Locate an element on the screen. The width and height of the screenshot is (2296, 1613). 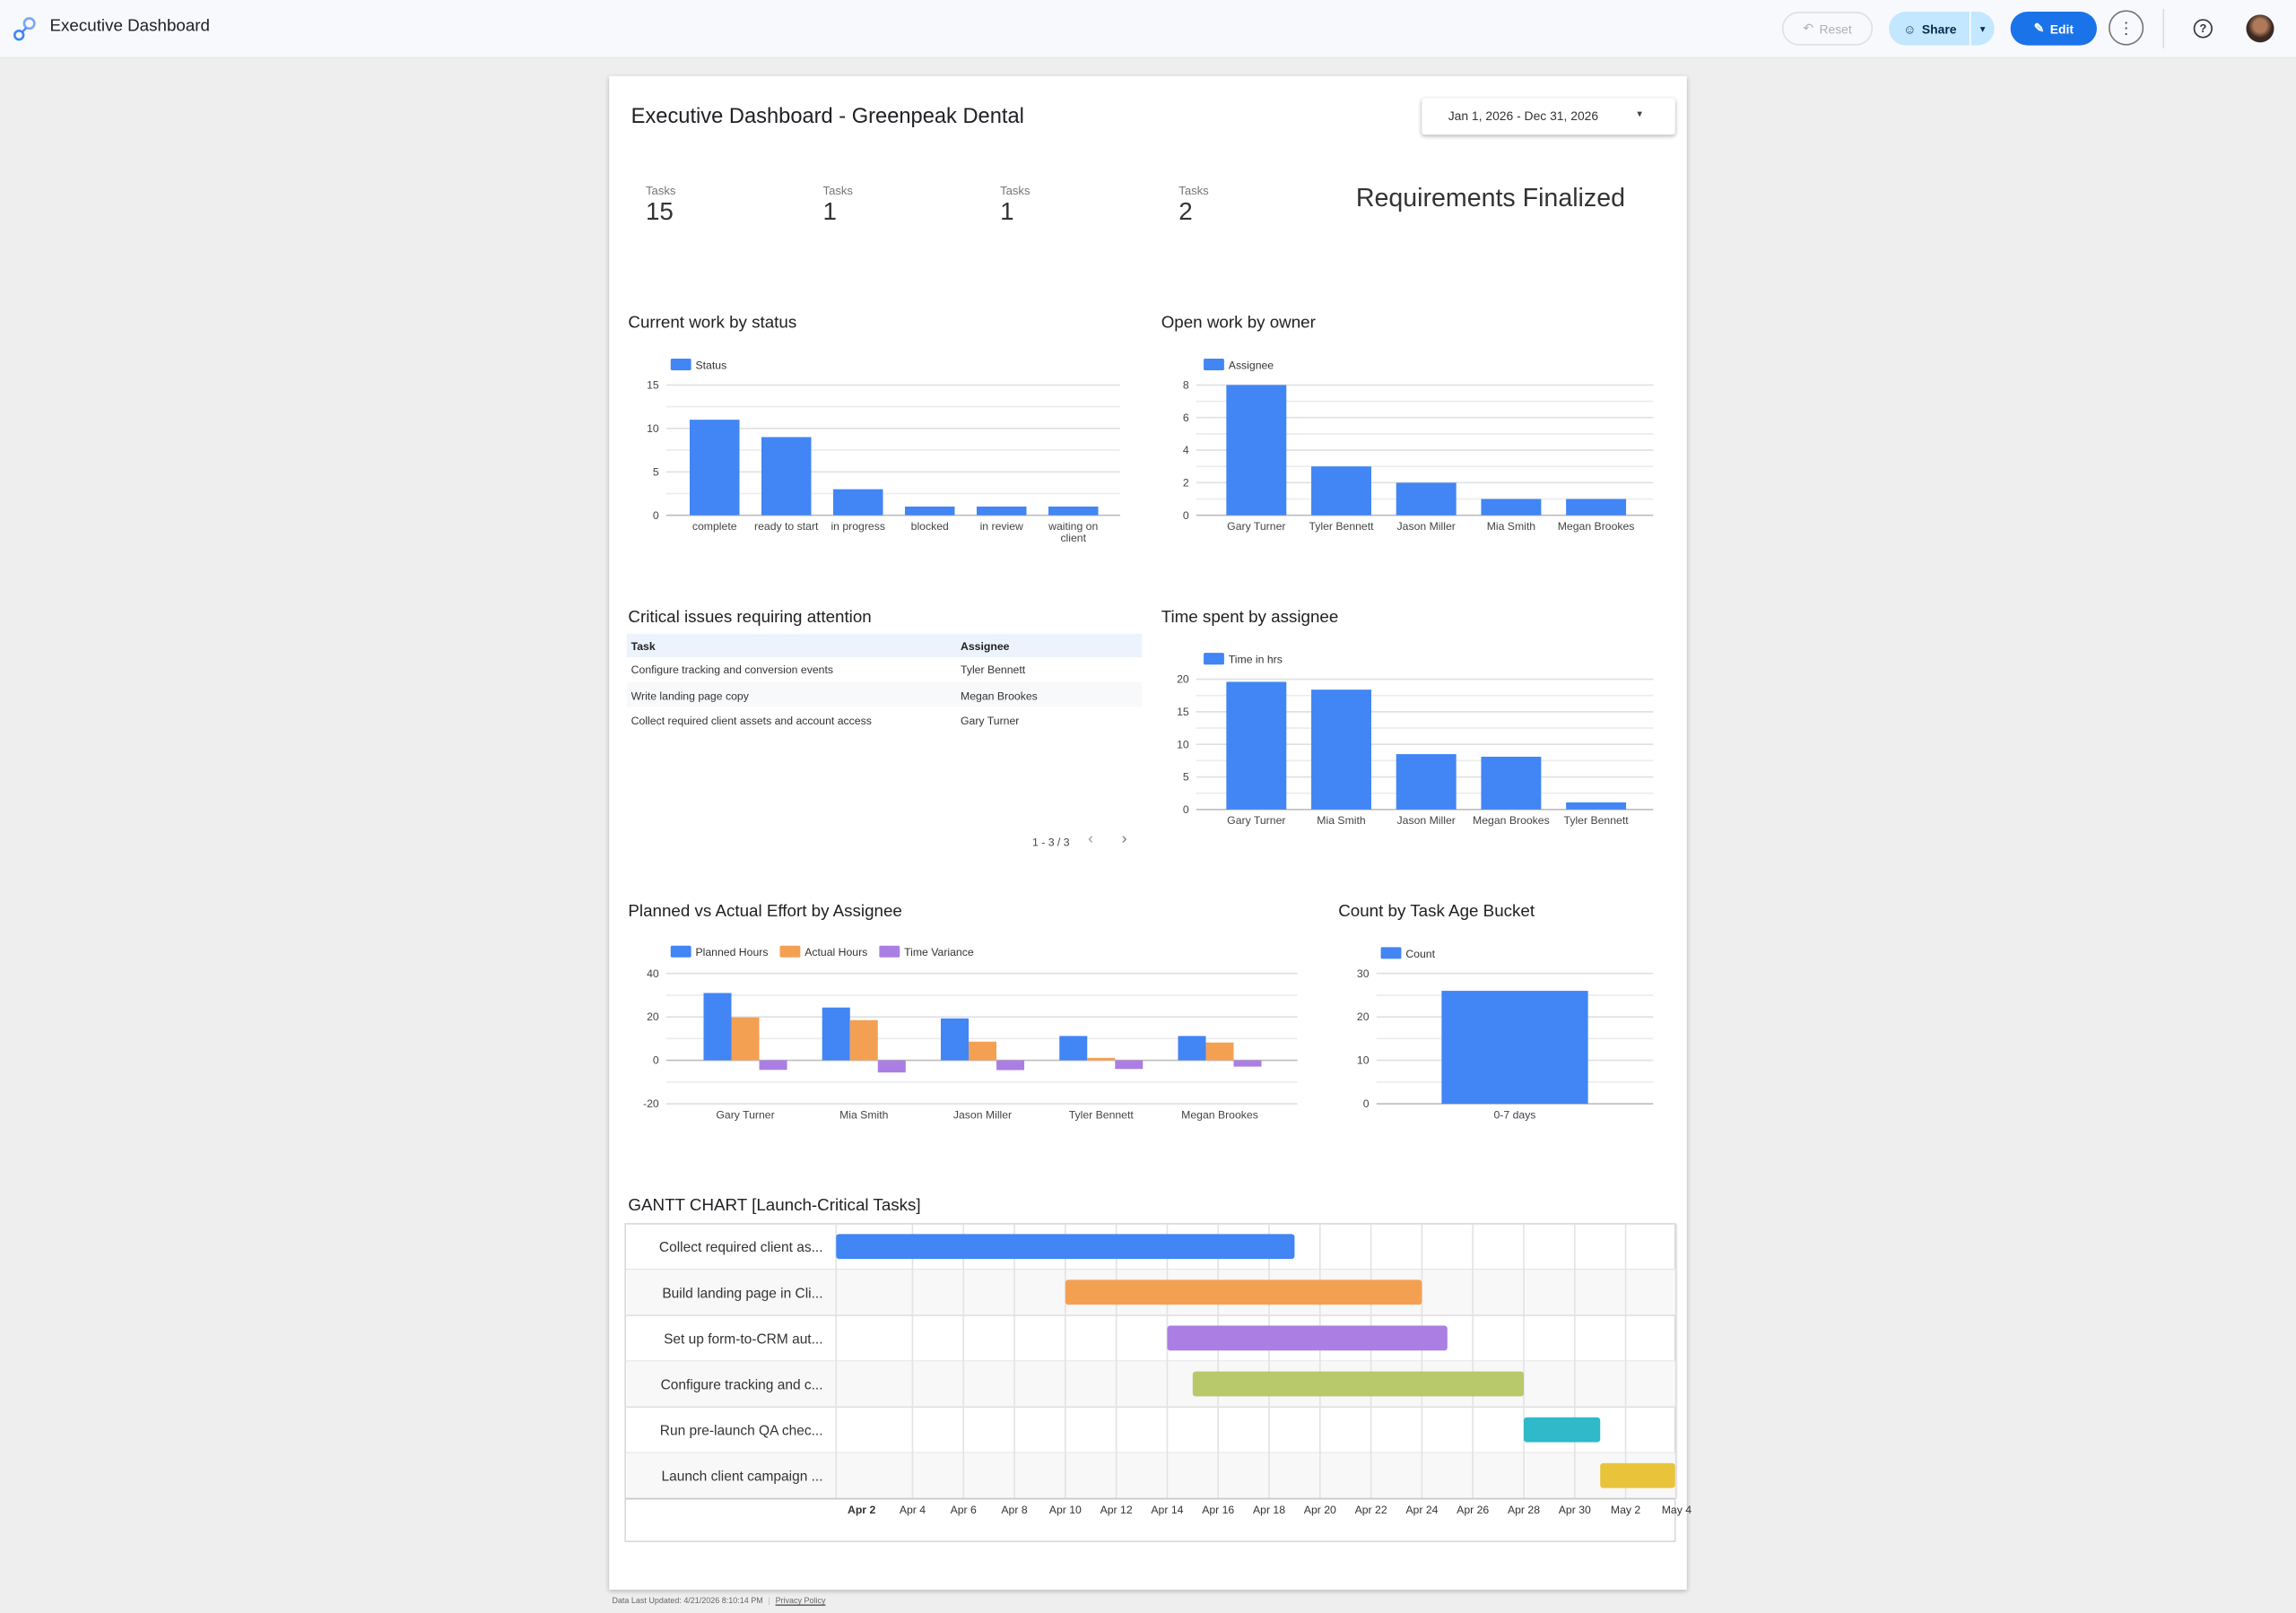
category-label: complete is located at coordinates (714, 526).